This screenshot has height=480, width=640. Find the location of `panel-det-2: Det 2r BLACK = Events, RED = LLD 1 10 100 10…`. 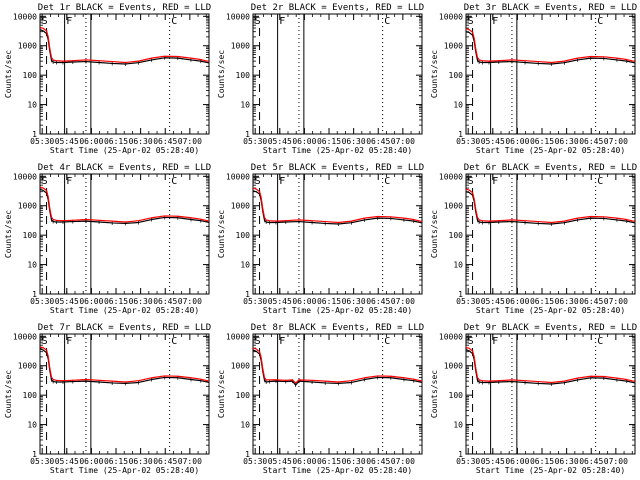

panel-det-2: Det 2r BLACK = Events, RED = LLD 1 10 100 10… is located at coordinates (320, 79).